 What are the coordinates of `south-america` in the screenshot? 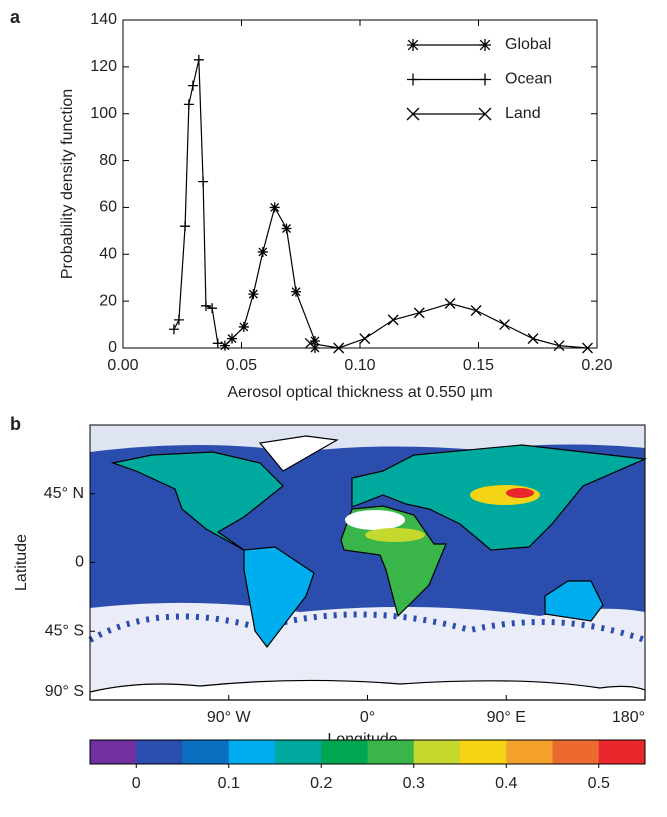 It's located at (279, 597).